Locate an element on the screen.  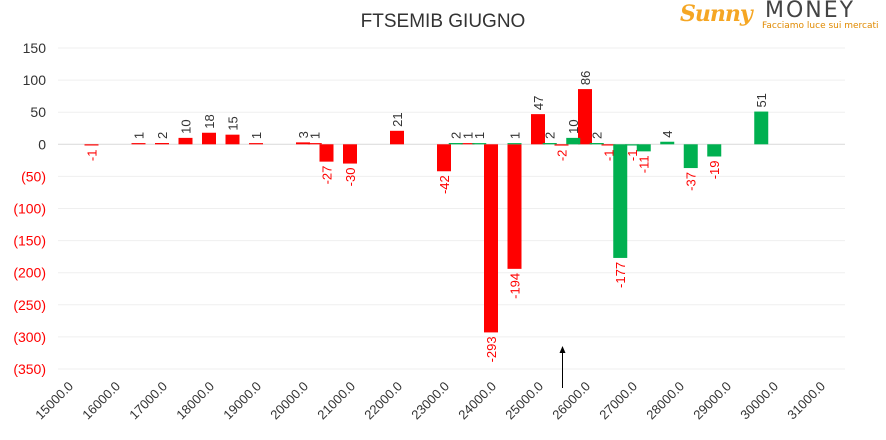
data-label: -42 is located at coordinates (444, 184).